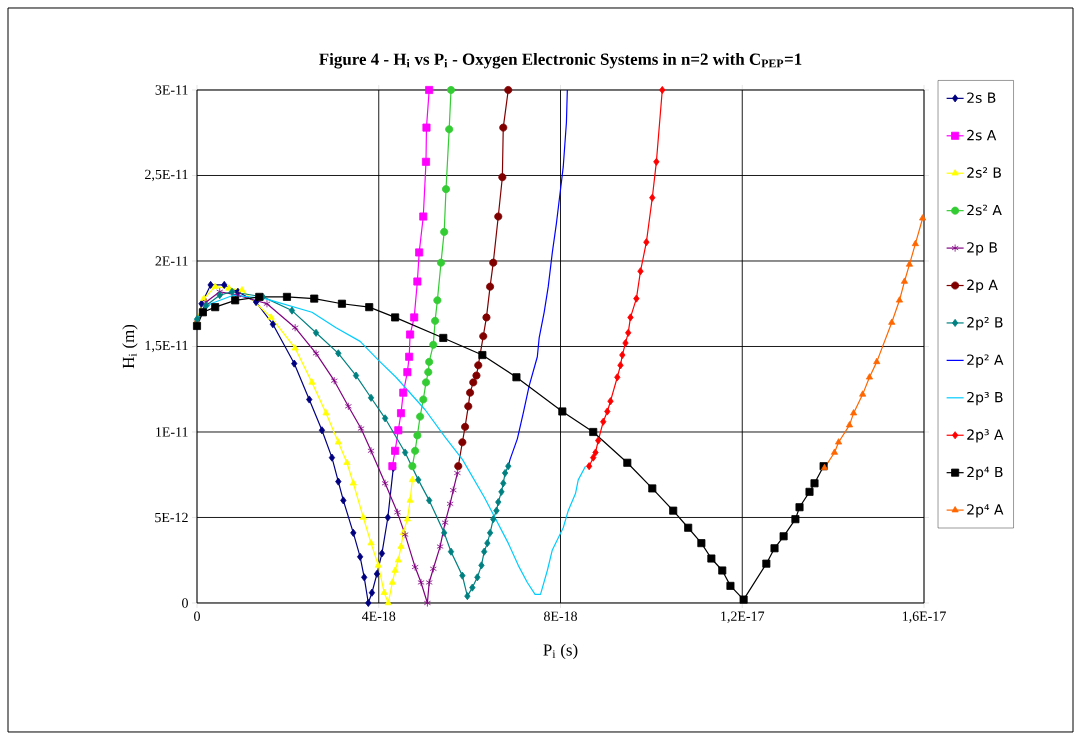  Describe the element at coordinates (171, 90) in the screenshot. I see `y-tick-label: 3E-11` at that location.